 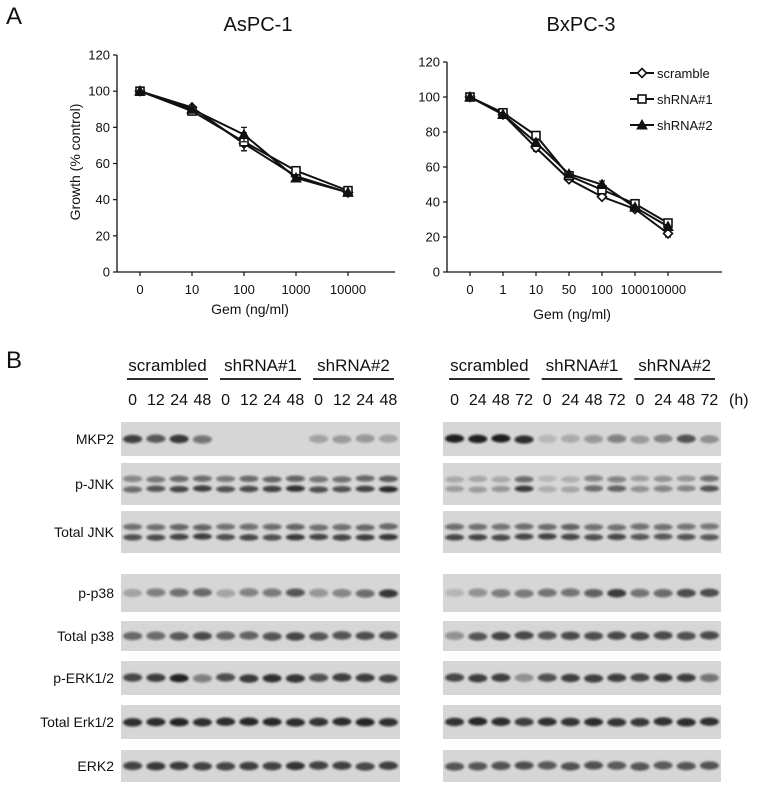 What do you see at coordinates (433, 132) in the screenshot?
I see `y-tick-label: 80` at bounding box center [433, 132].